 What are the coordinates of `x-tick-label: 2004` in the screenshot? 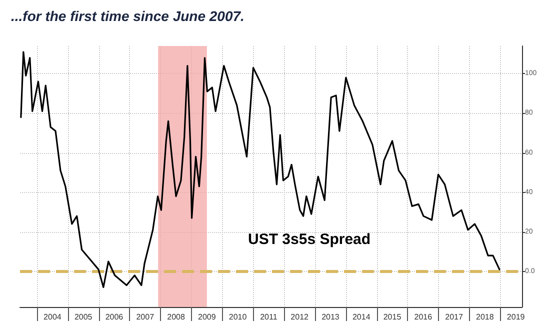 It's located at (53, 317).